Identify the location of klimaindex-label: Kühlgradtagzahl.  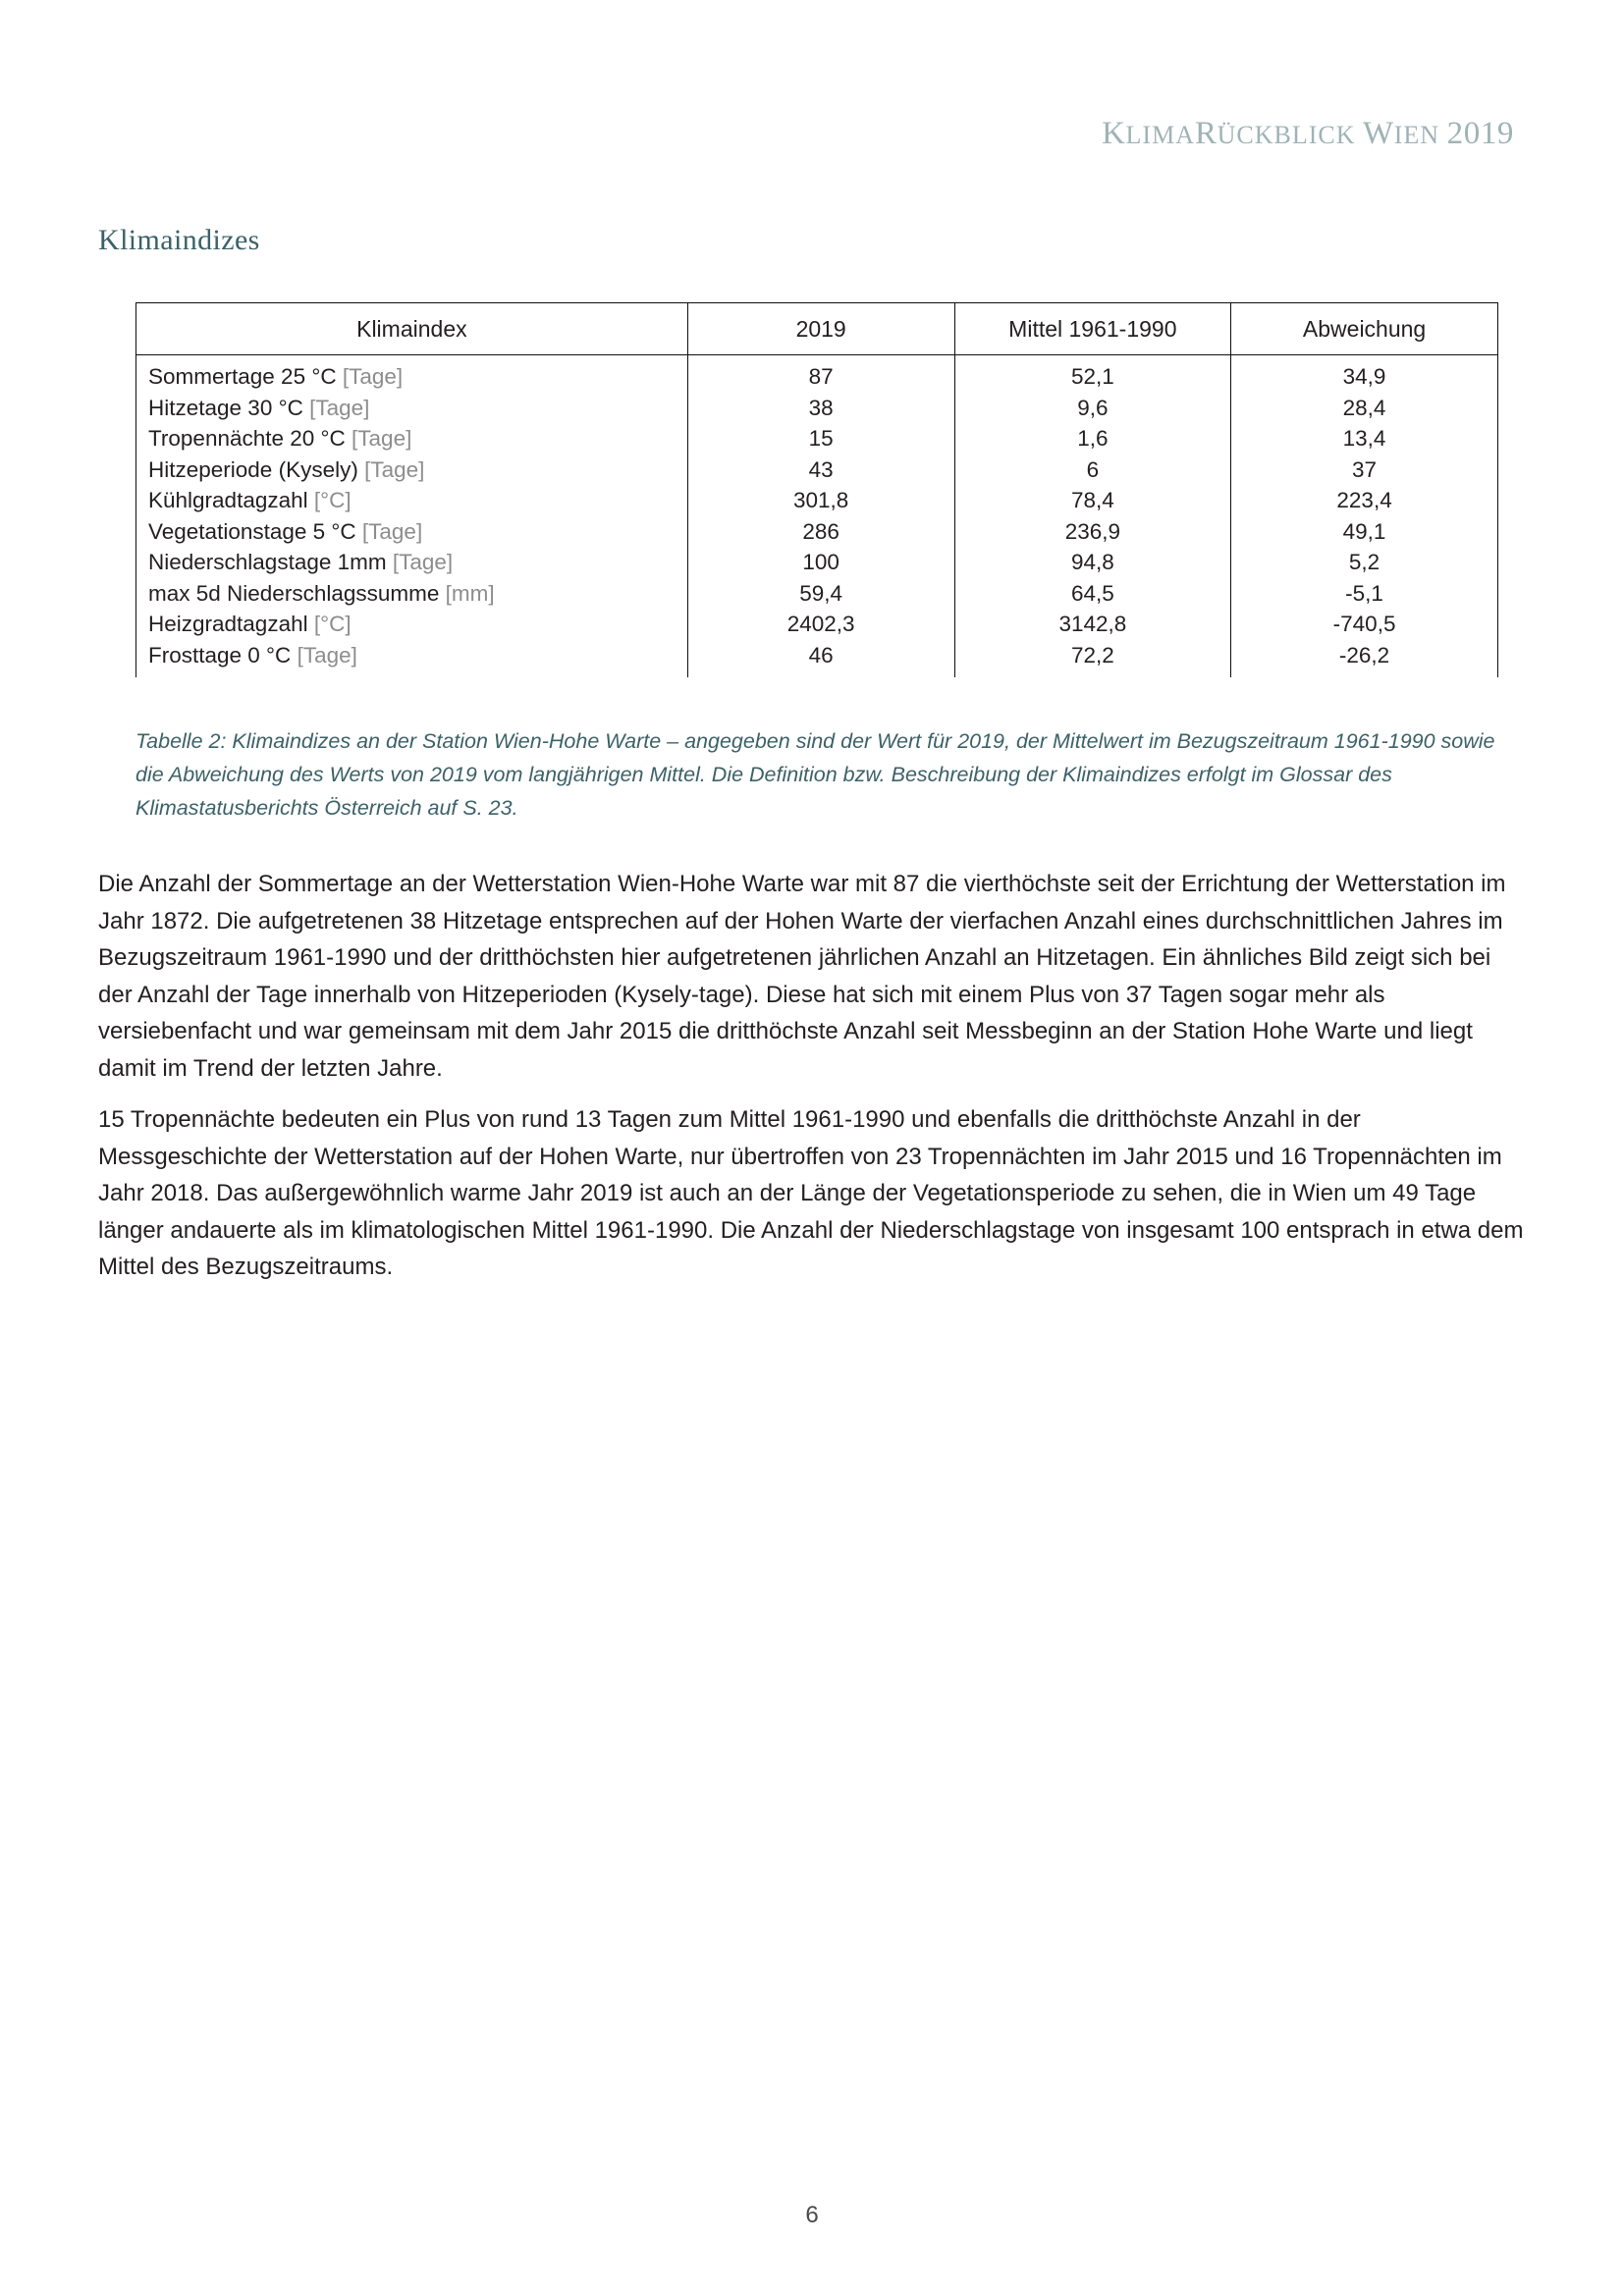
(231, 500).